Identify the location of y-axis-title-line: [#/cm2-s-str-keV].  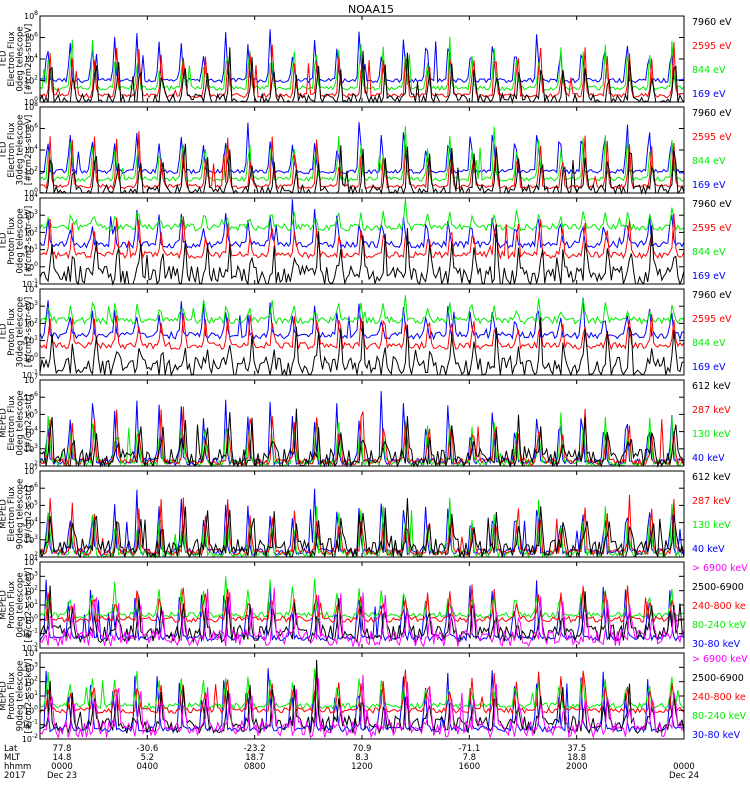
(29, 696).